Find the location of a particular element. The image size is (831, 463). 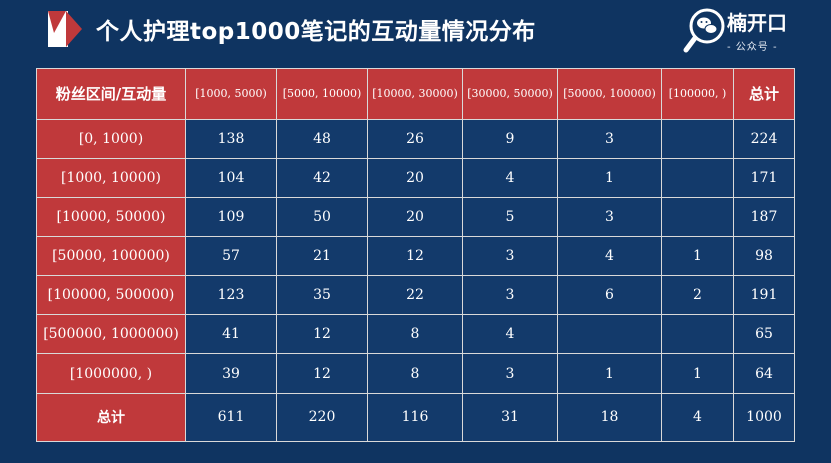

row-total-cell: 98 is located at coordinates (764, 256).